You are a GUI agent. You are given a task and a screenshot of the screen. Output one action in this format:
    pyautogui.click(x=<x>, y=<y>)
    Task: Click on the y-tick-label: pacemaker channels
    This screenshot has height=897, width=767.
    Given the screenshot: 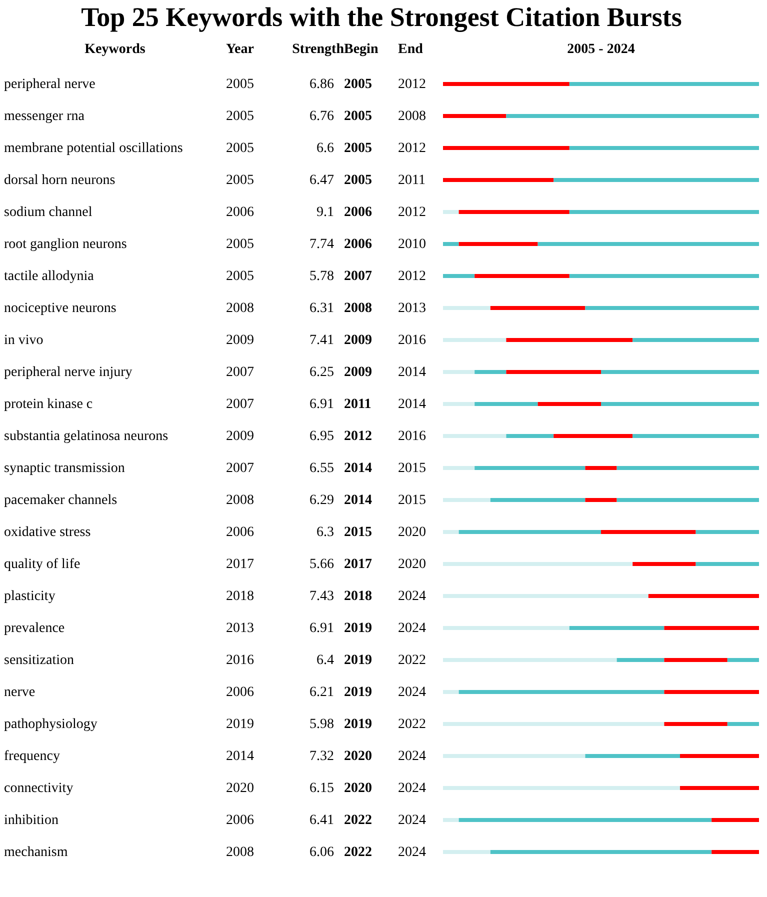 What is the action you would take?
    pyautogui.click(x=61, y=500)
    